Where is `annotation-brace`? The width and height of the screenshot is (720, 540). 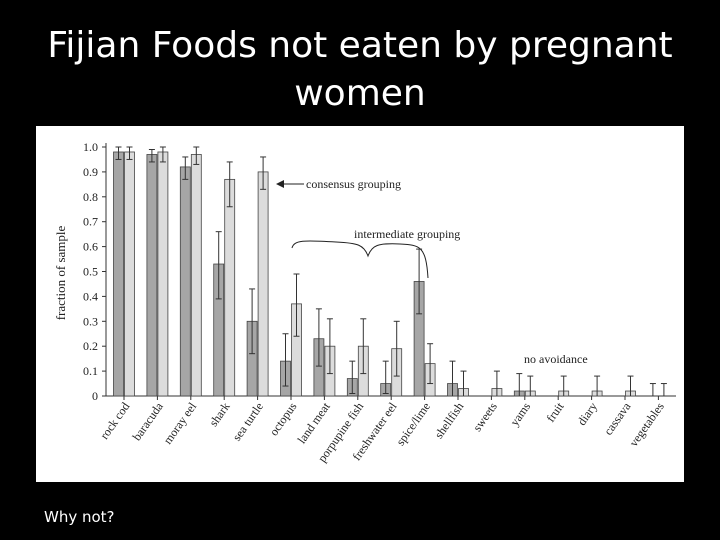 annotation-brace is located at coordinates (360, 259).